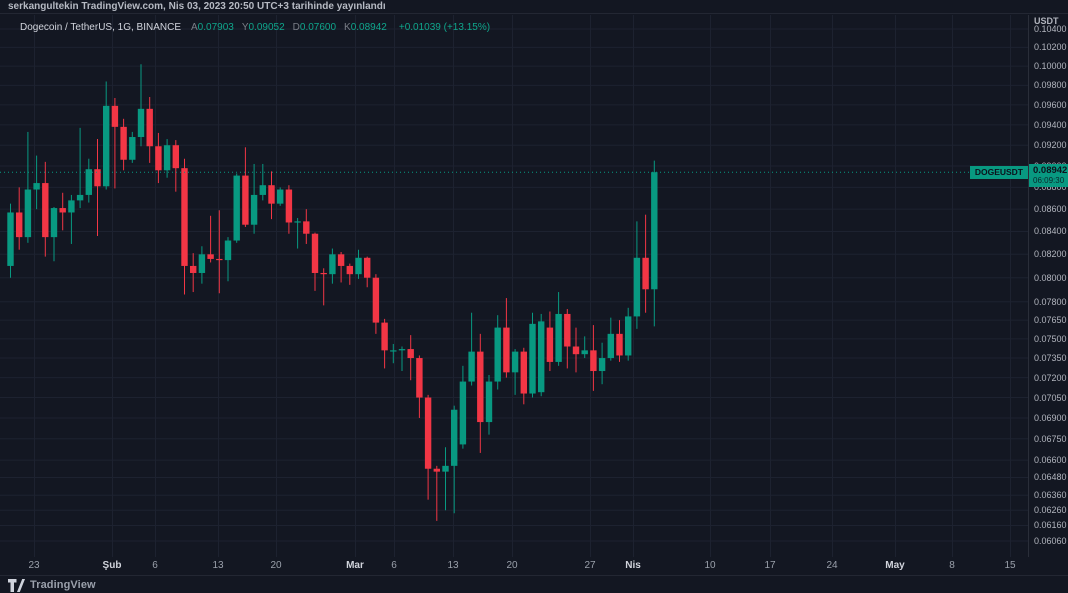  What do you see at coordinates (710, 565) in the screenshot?
I see `time-tick-label: 10` at bounding box center [710, 565].